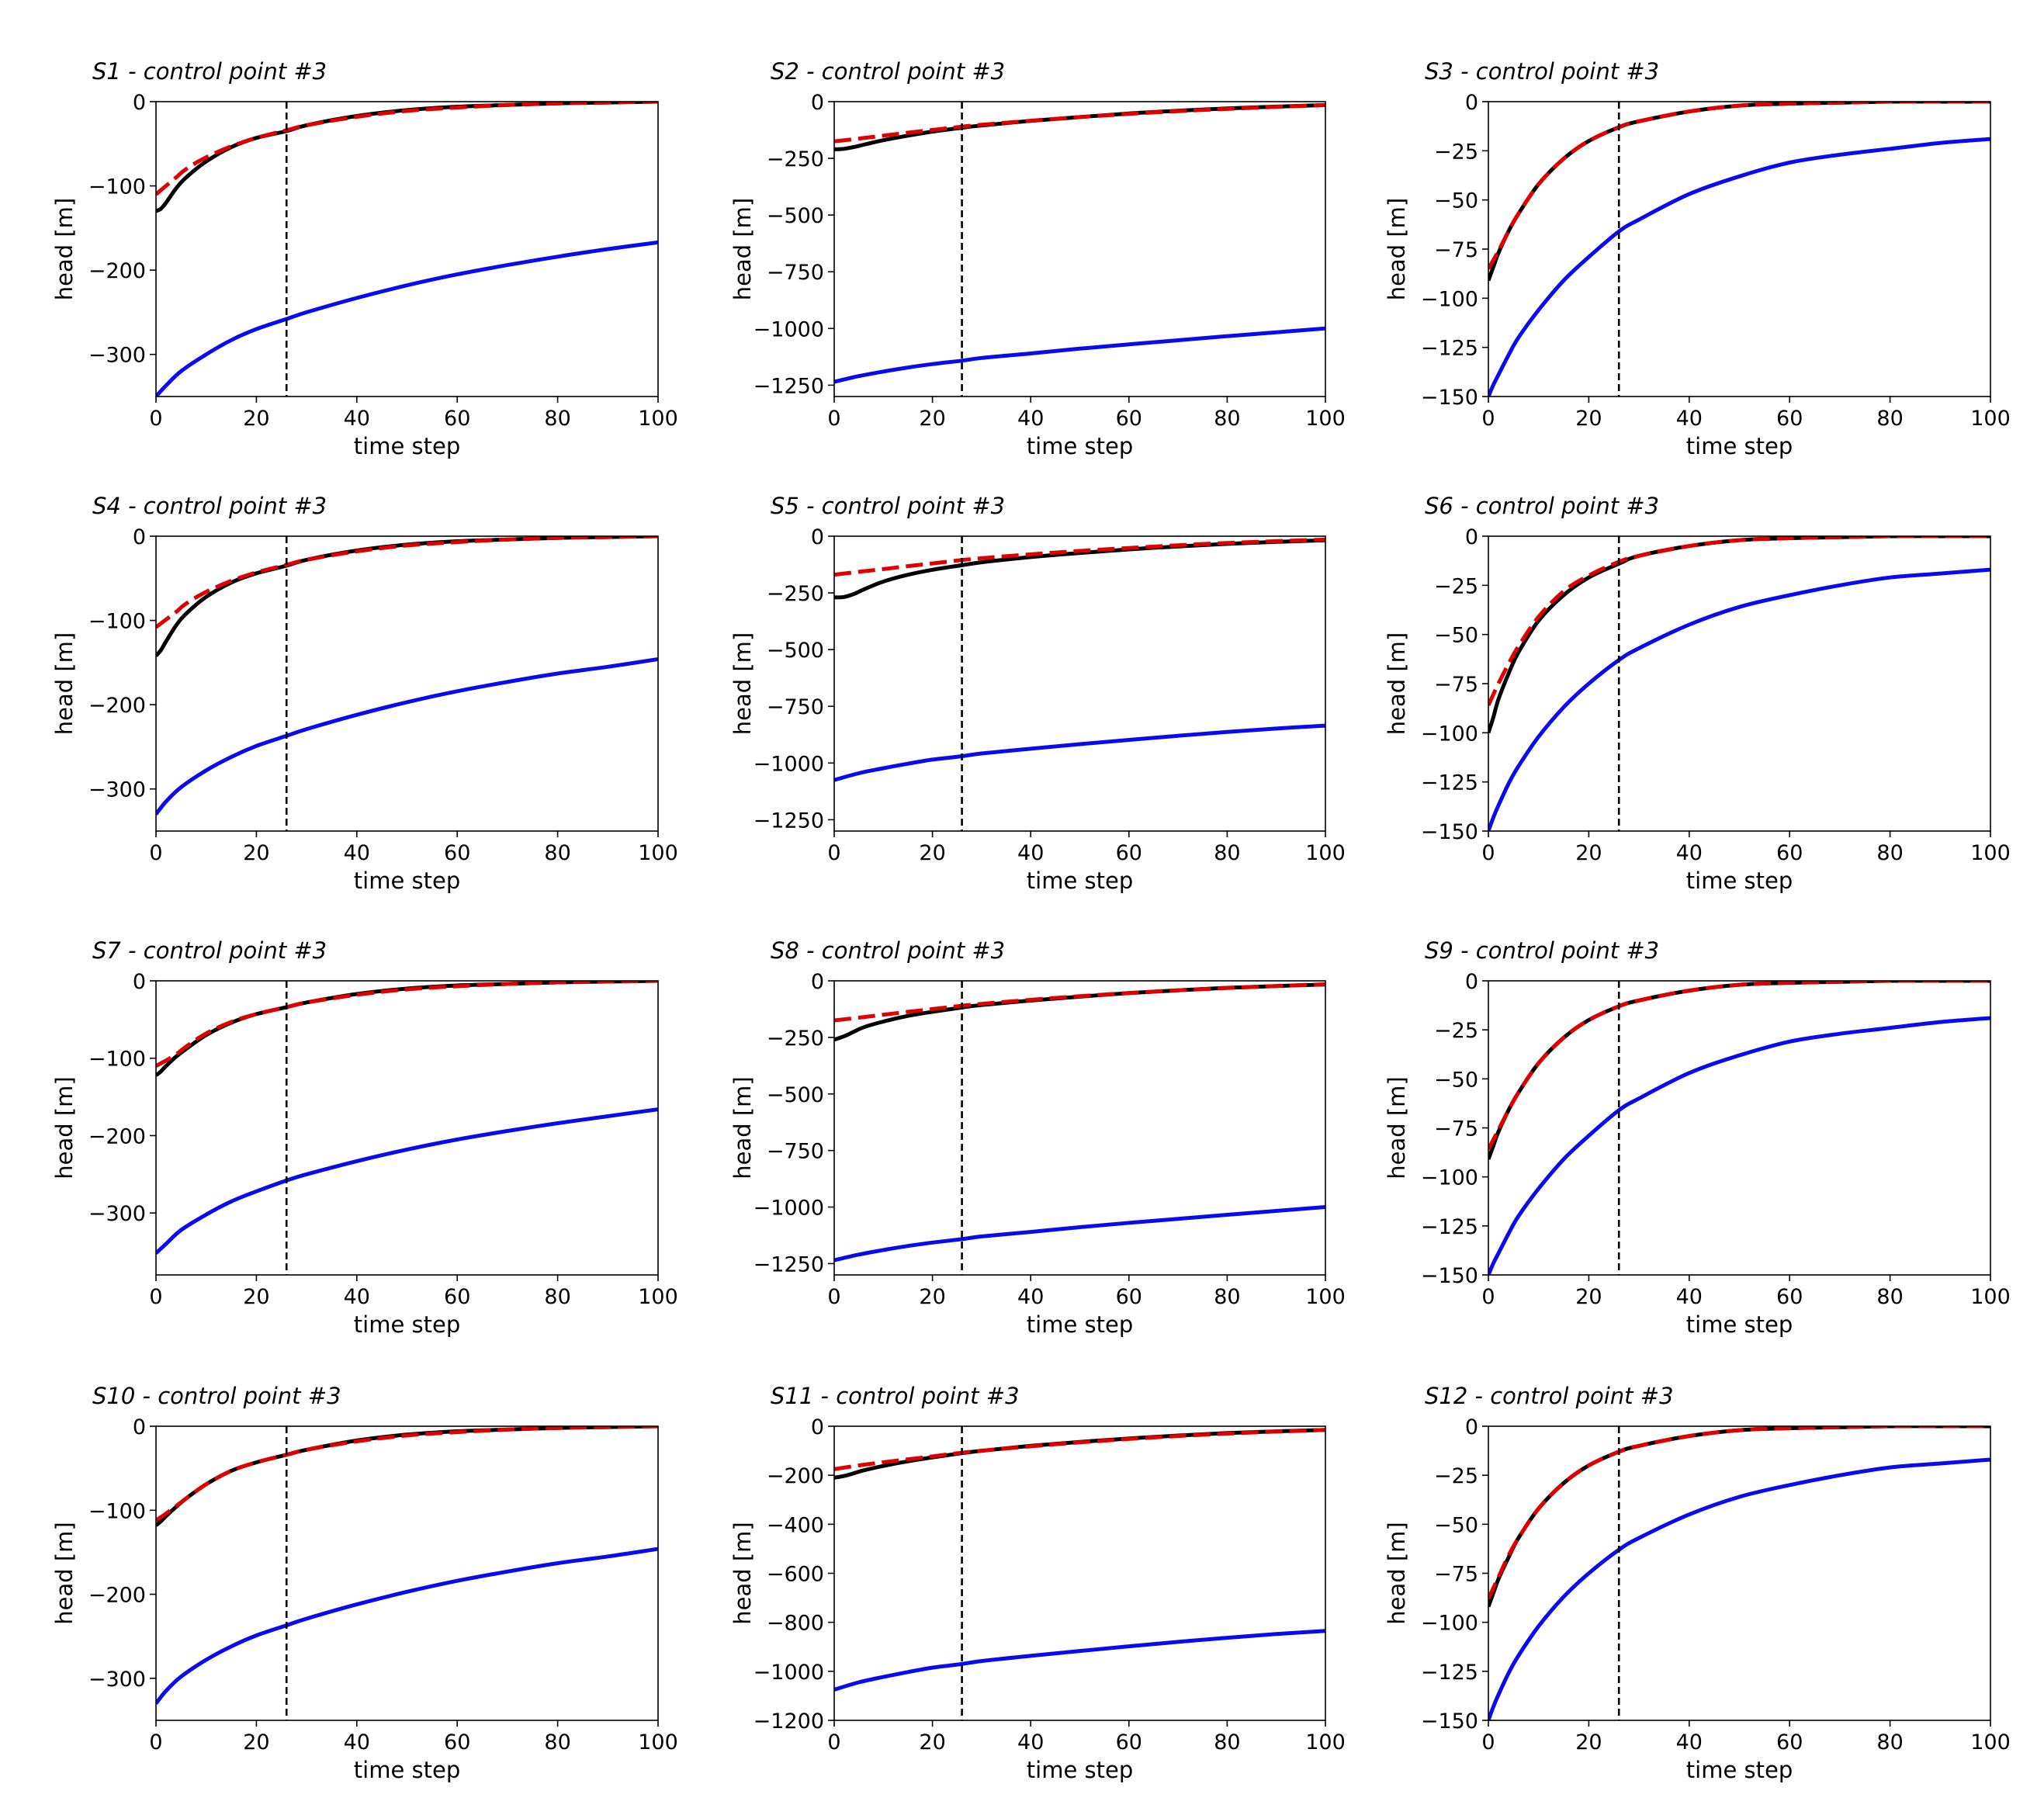 The width and height of the screenshot is (2044, 1815). What do you see at coordinates (795, 1039) in the screenshot?
I see `y-tick-label: −250` at bounding box center [795, 1039].